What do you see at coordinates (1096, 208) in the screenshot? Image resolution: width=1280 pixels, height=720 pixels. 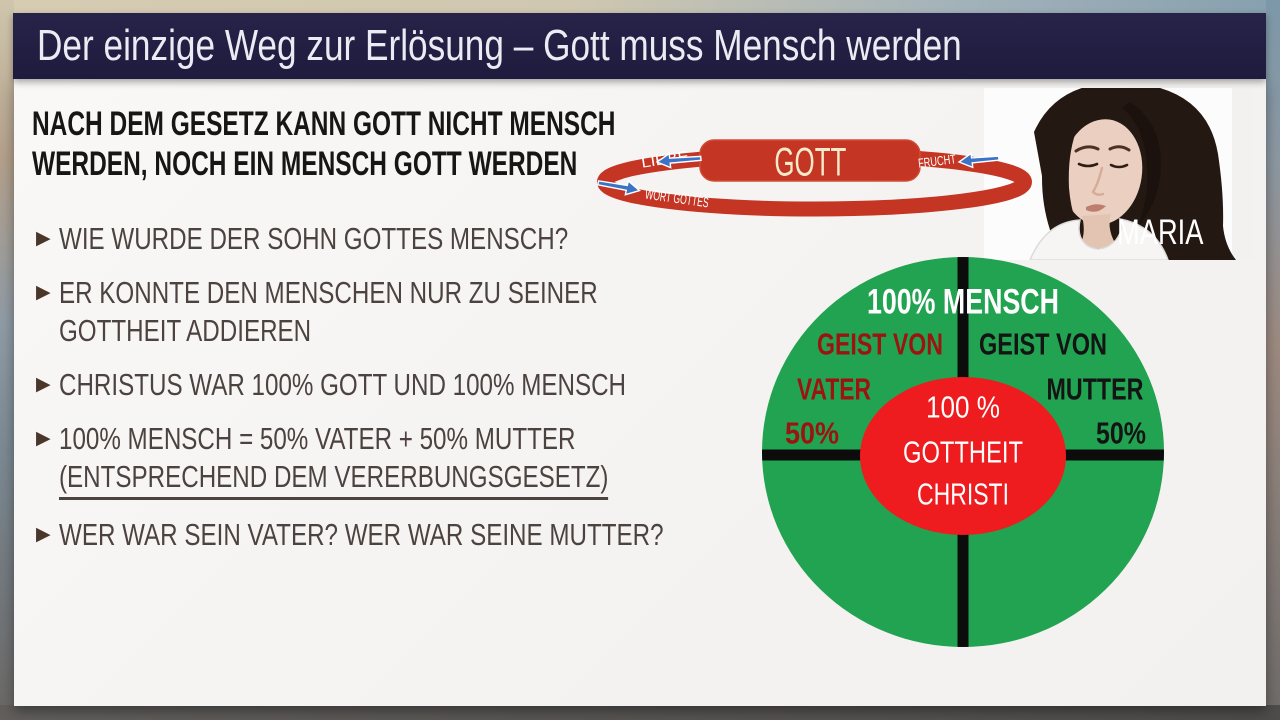 I see `lips-shape` at bounding box center [1096, 208].